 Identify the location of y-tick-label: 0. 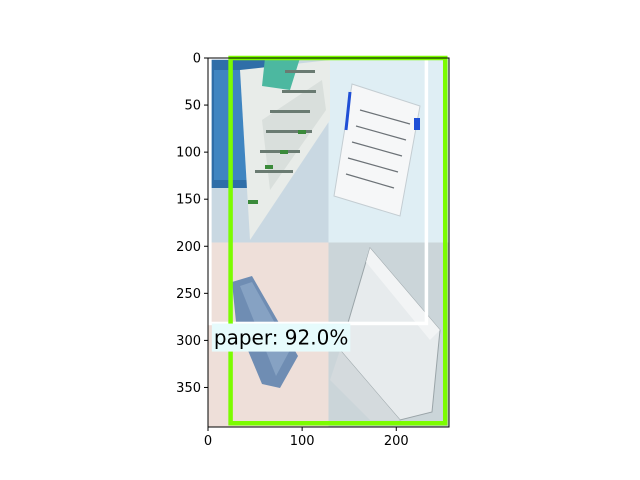
(197, 59).